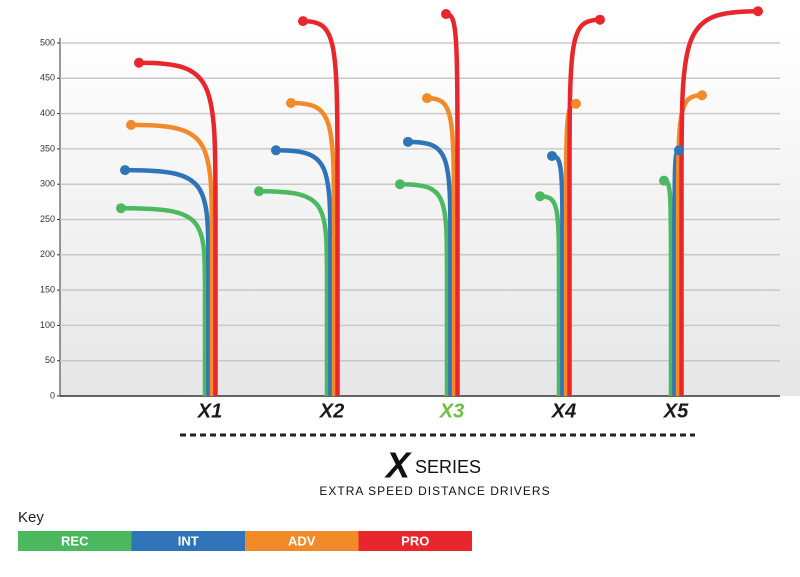  Describe the element at coordinates (50, 360) in the screenshot. I see `y-tick-label: 50` at that location.